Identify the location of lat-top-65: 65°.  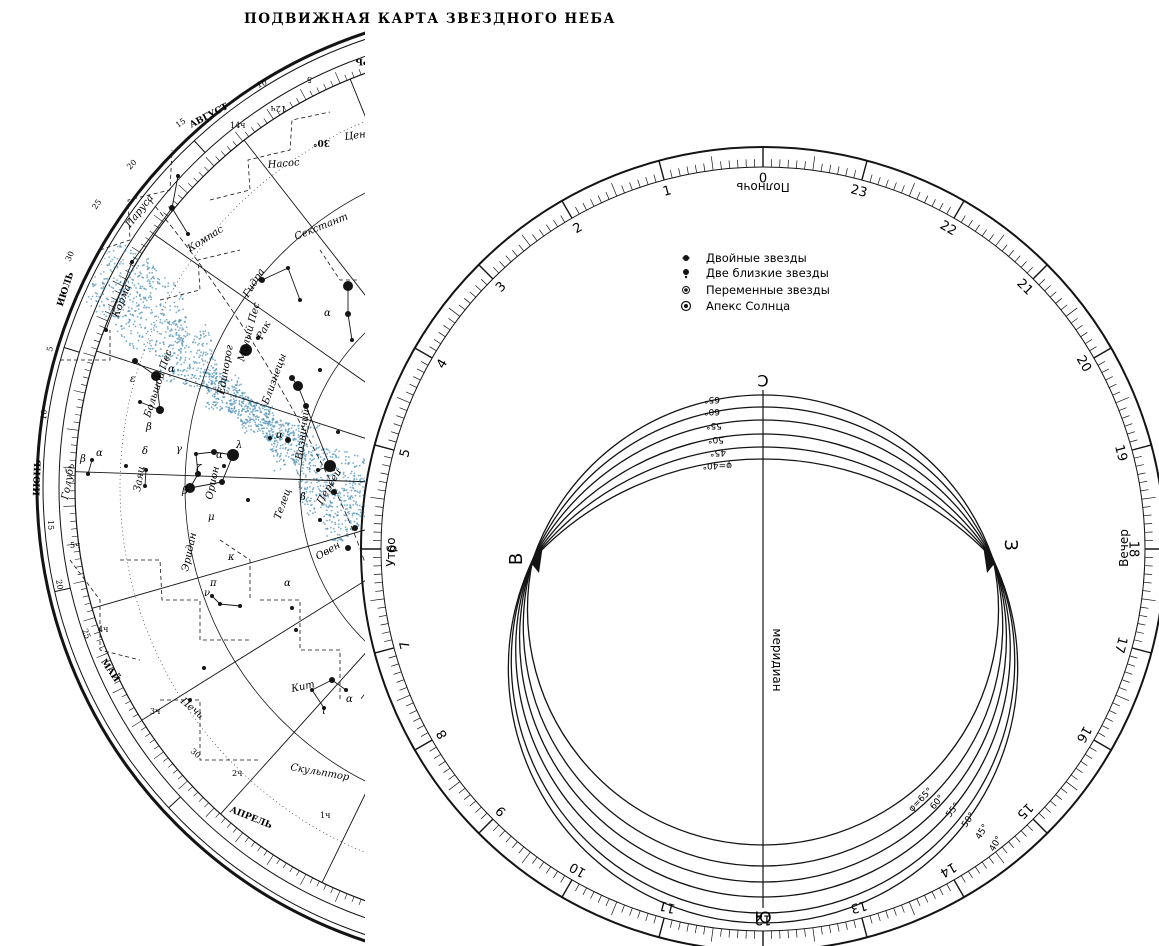
(712, 399).